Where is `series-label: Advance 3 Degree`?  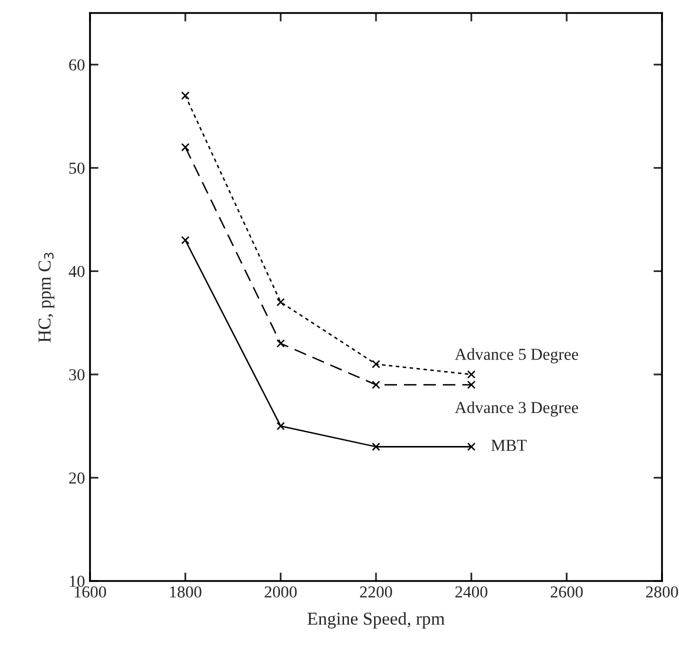
series-label: Advance 3 Degree is located at coordinates (516, 409).